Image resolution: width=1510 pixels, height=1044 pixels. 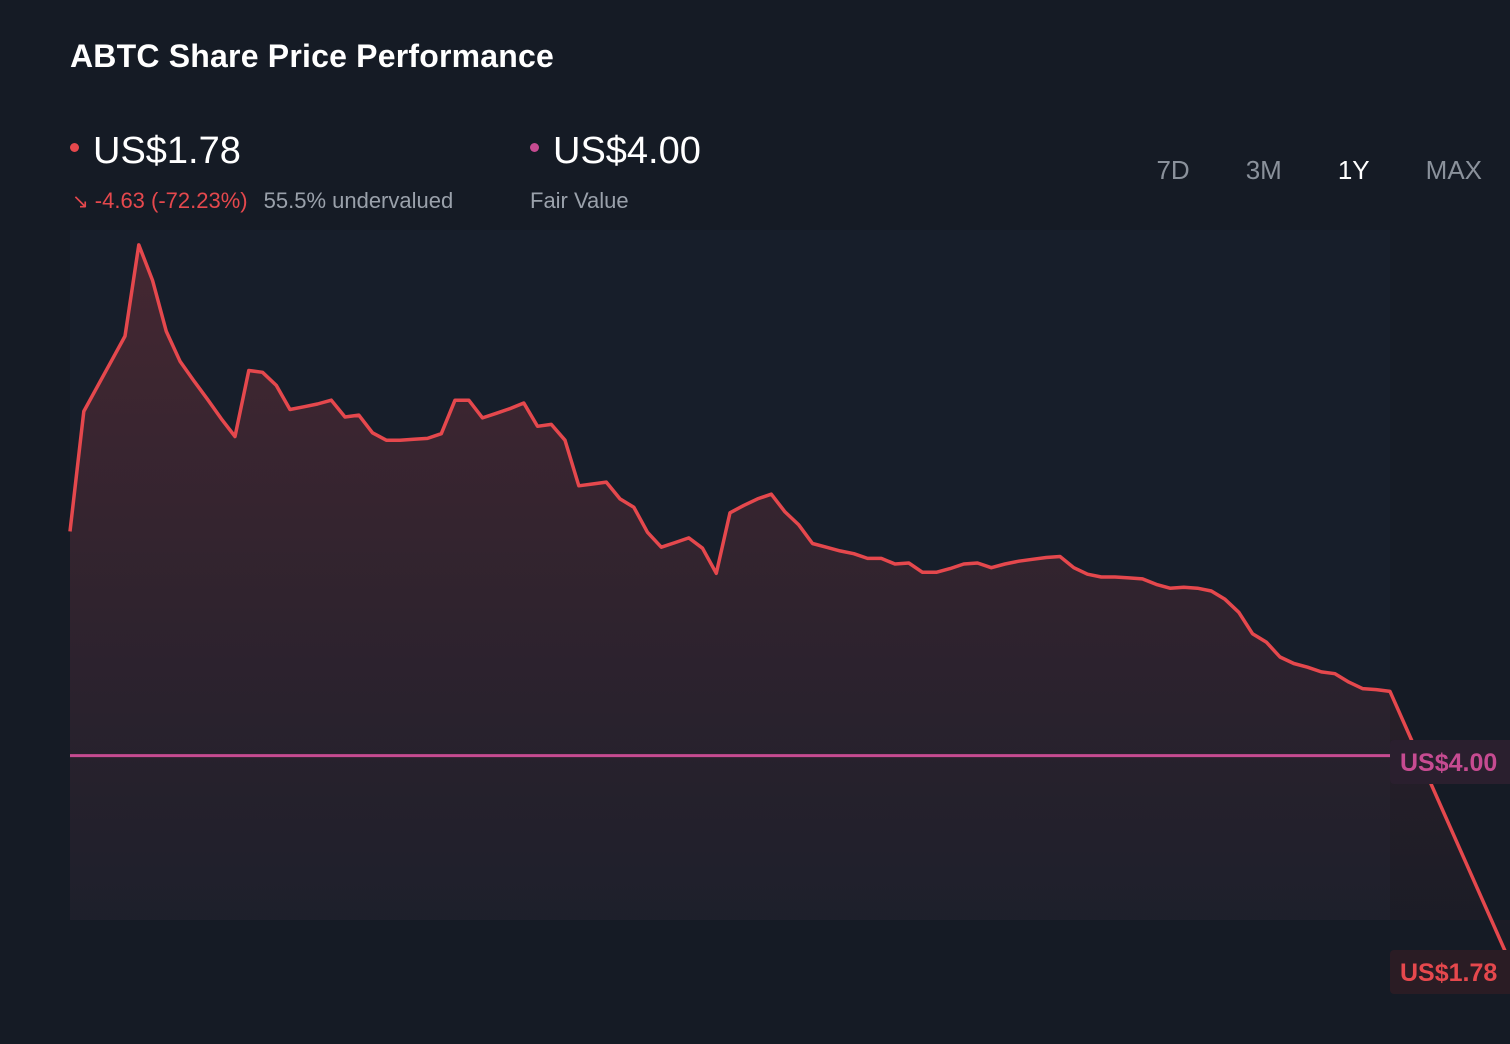 I want to click on fair-value-tag-label: US$4.00, so click(x=1448, y=763).